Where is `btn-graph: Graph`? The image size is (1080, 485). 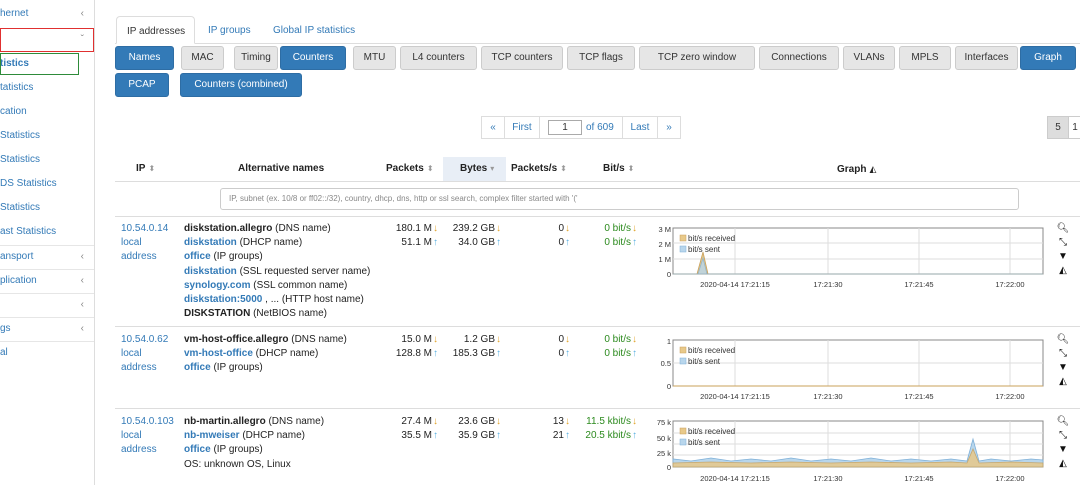
btn-graph: Graph is located at coordinates (1048, 58).